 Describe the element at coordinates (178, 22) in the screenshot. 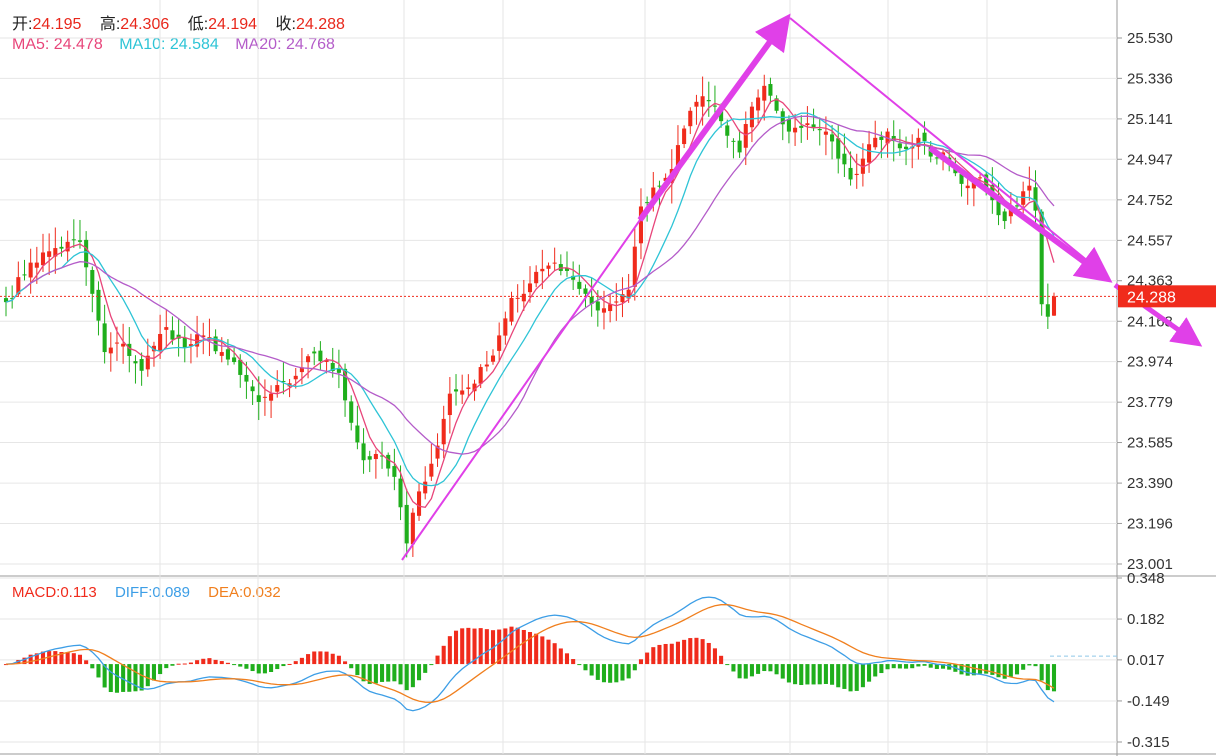

I see `ohlc-header: 开:24.195 高:24.306 低:24.194 收:24.288` at that location.